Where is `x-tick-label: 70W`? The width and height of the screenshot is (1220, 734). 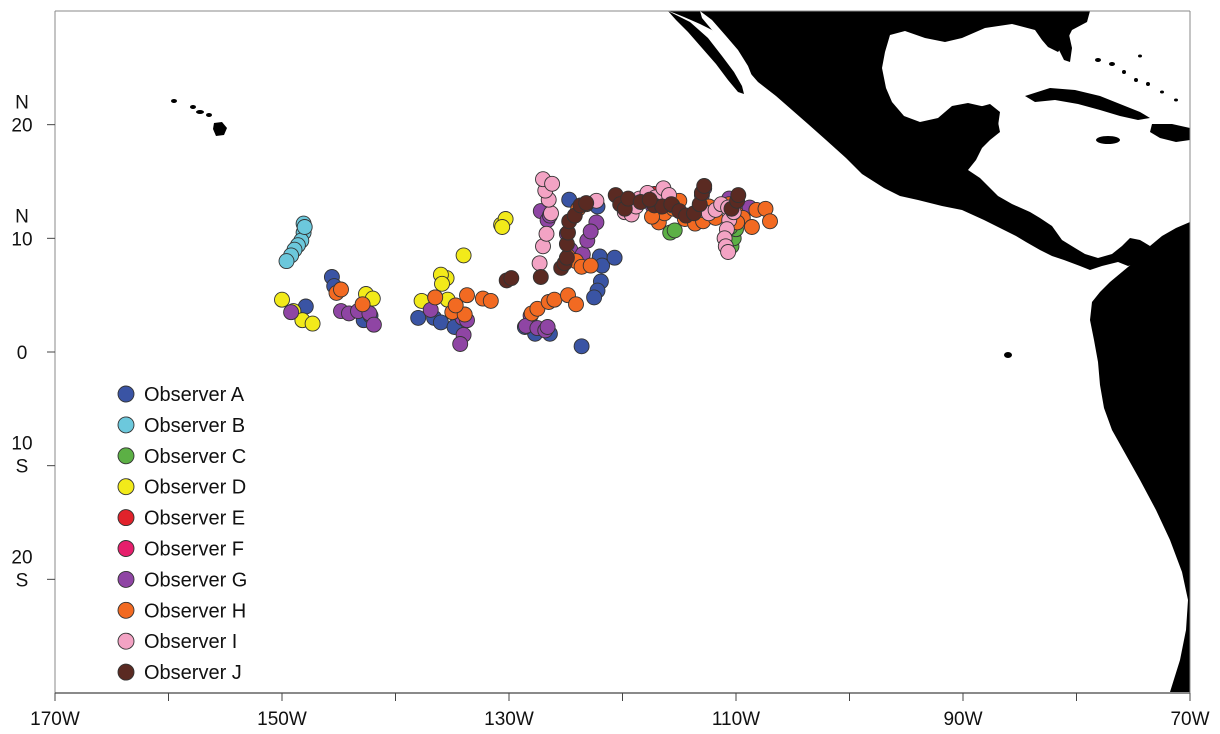
x-tick-label: 70W is located at coordinates (1189, 719).